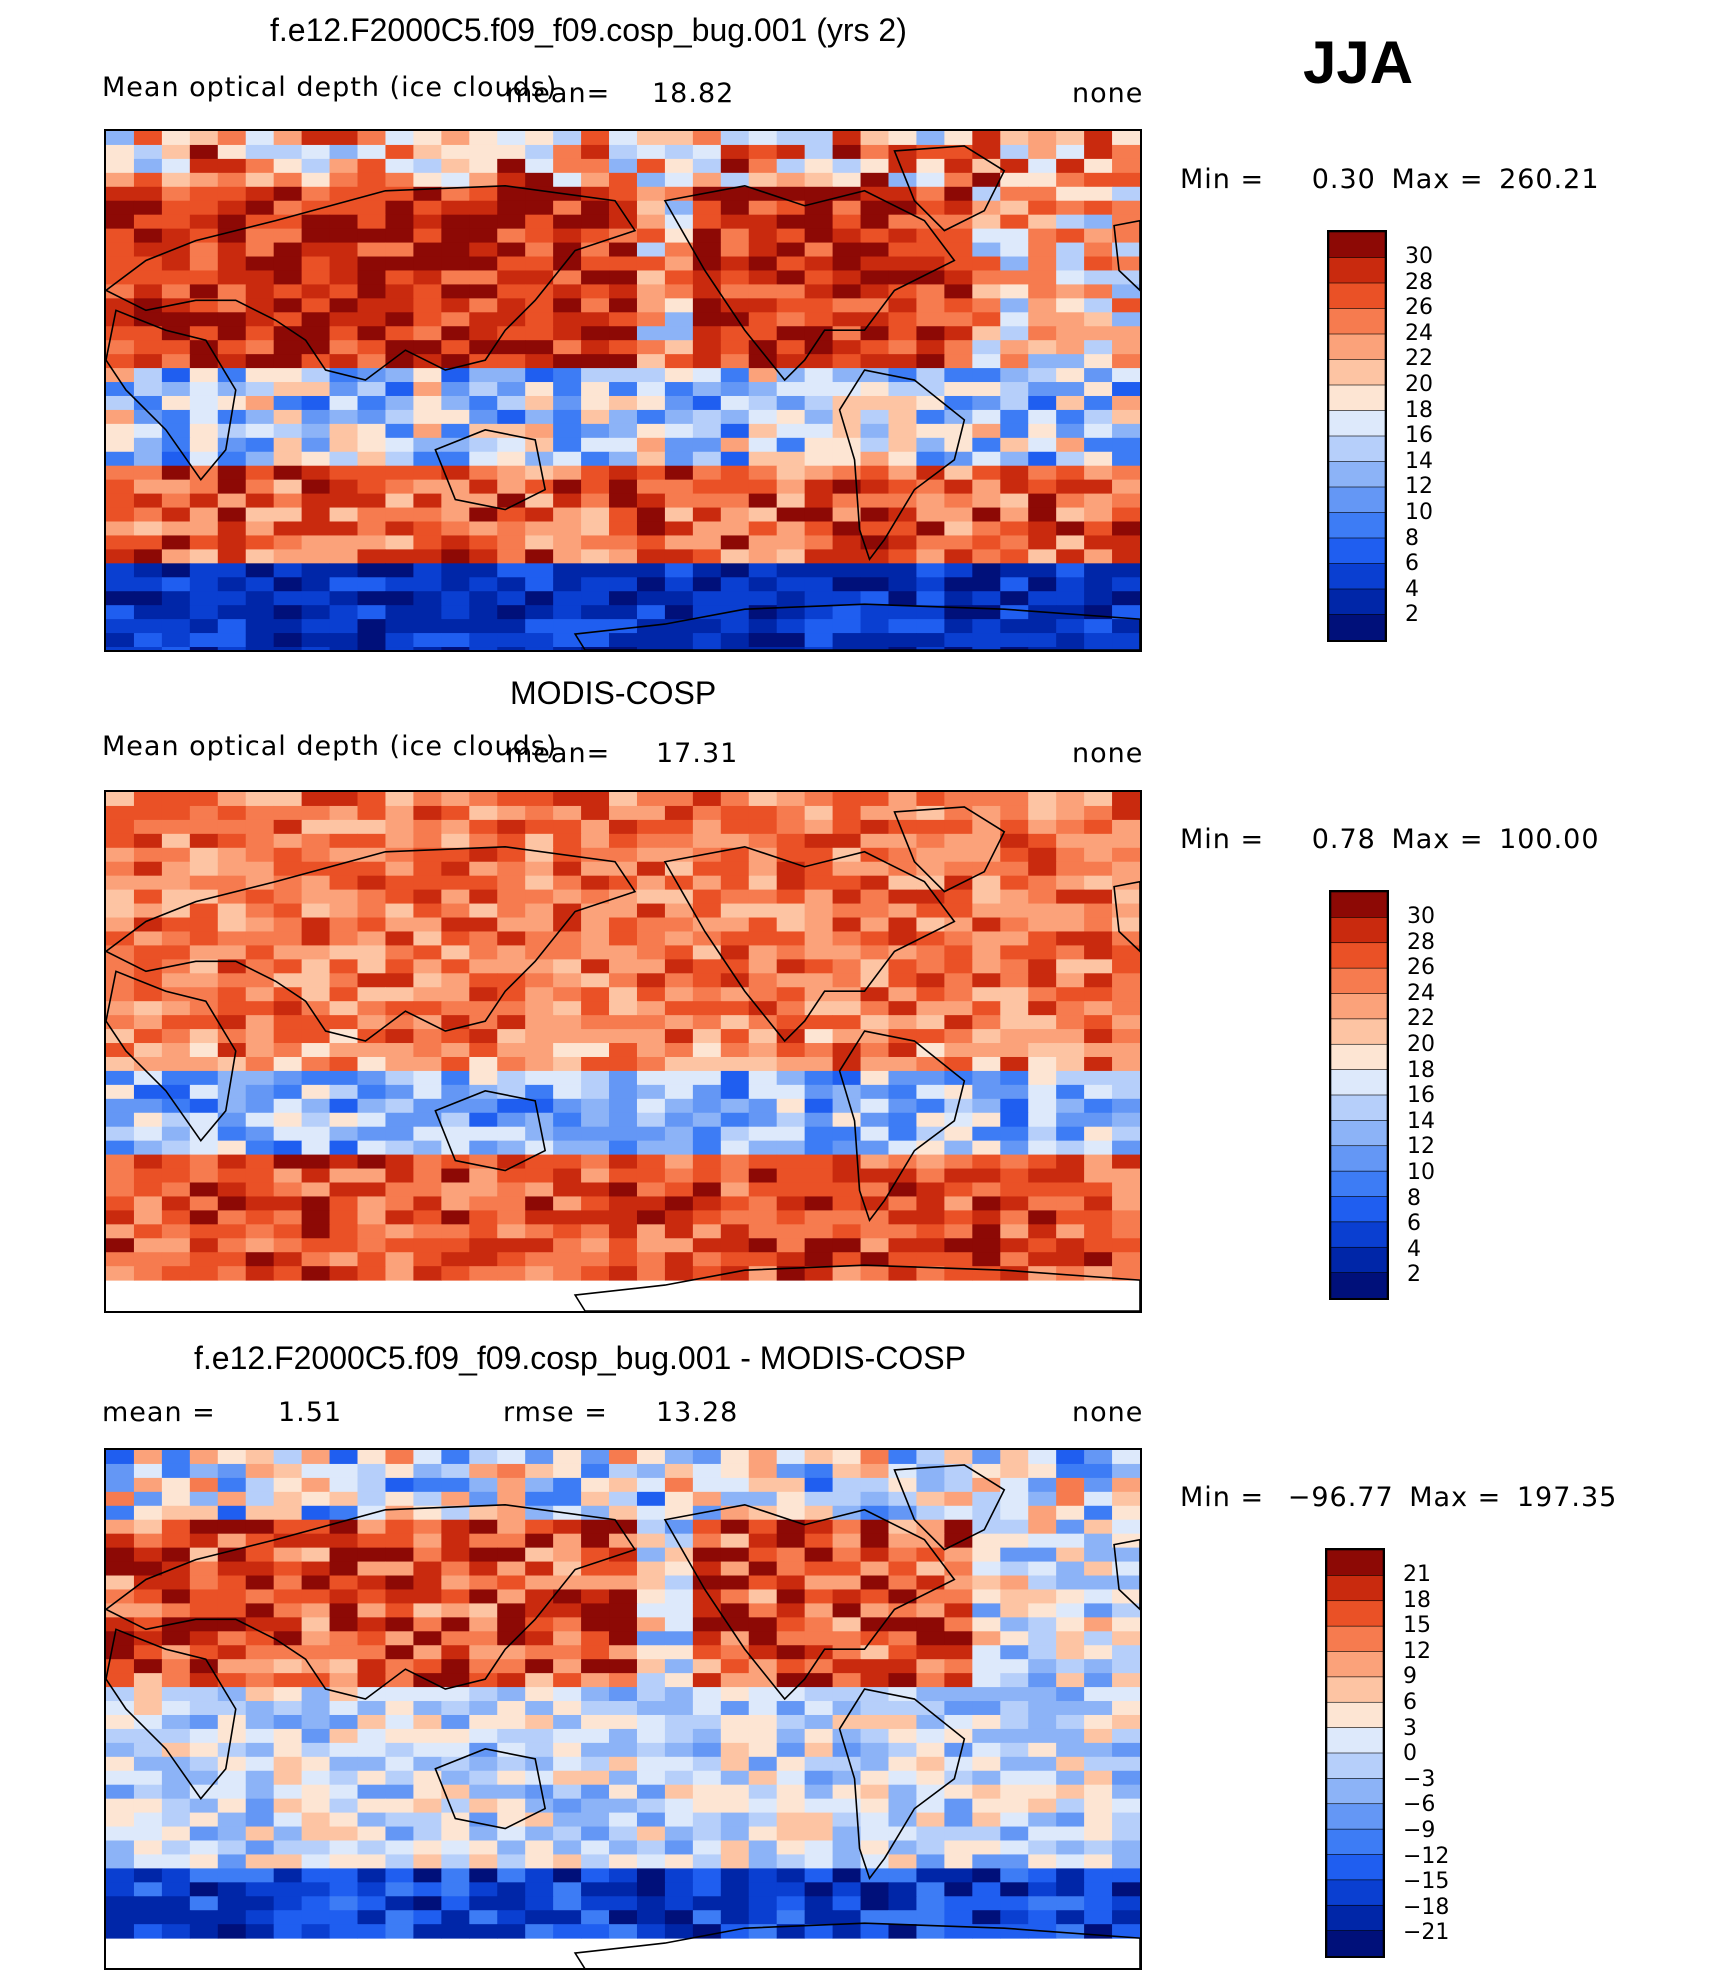  What do you see at coordinates (1426, 1882) in the screenshot?
I see `colorbar-tick-label: −15` at bounding box center [1426, 1882].